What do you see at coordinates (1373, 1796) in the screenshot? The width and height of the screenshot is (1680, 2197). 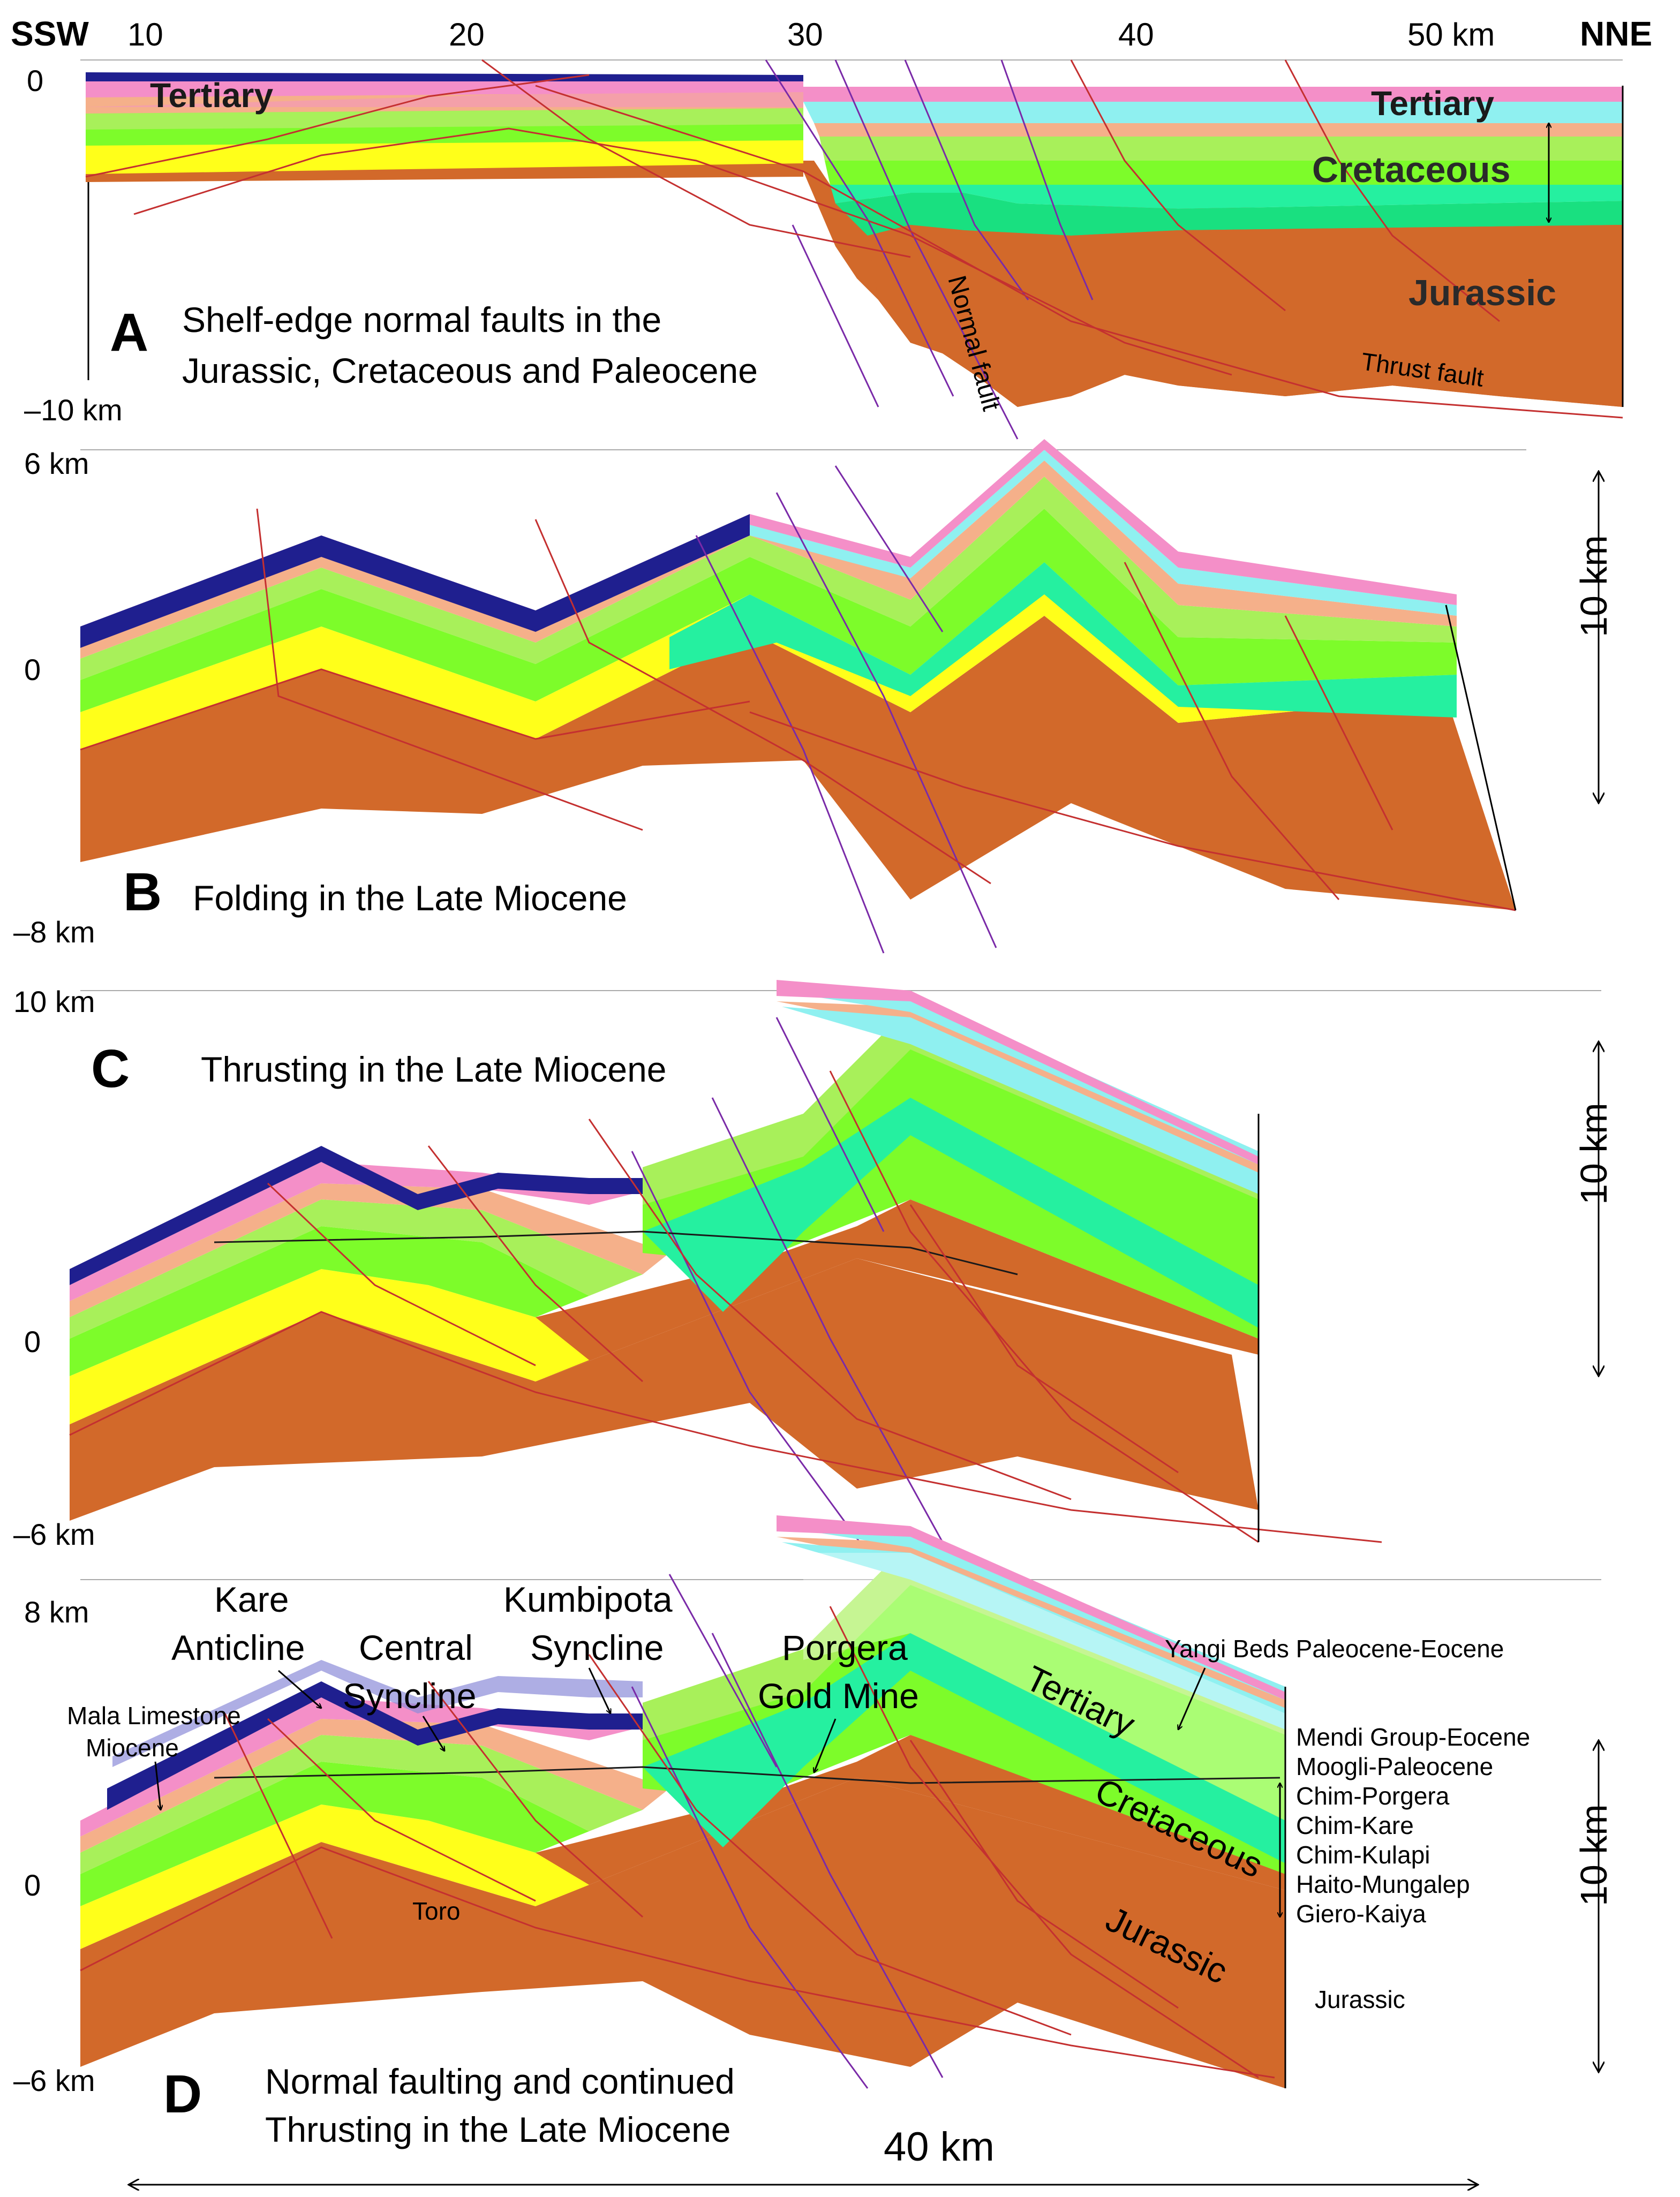 I see `legend-item: Chim-Porgera` at bounding box center [1373, 1796].